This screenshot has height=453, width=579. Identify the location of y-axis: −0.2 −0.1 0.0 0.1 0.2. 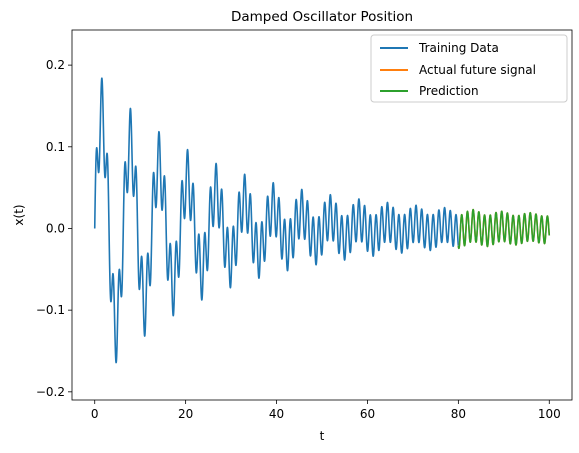
(54, 228).